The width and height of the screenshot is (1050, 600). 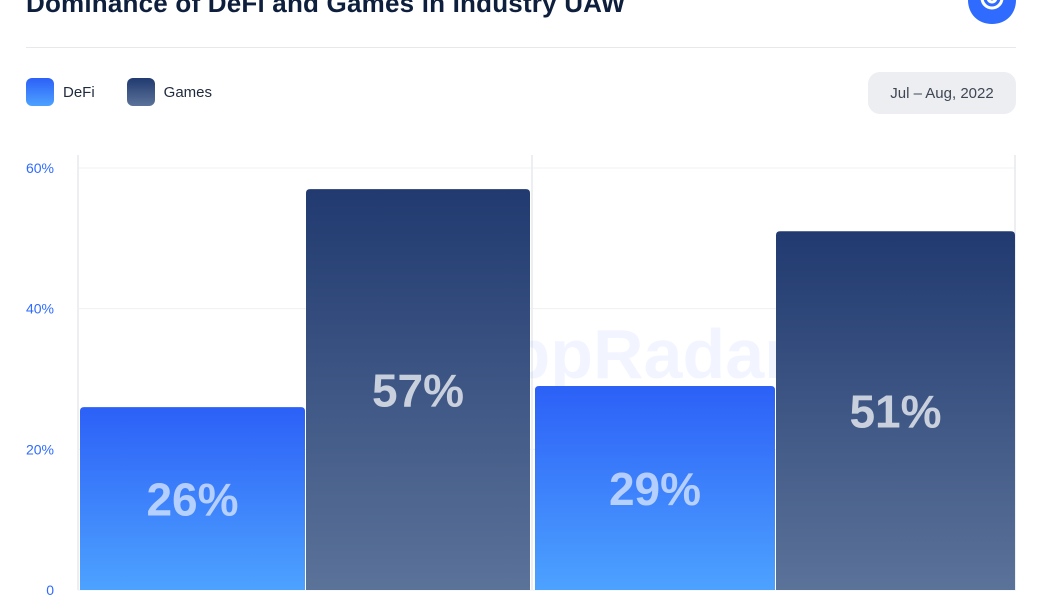 I want to click on legend-label-games: Games, so click(x=188, y=92).